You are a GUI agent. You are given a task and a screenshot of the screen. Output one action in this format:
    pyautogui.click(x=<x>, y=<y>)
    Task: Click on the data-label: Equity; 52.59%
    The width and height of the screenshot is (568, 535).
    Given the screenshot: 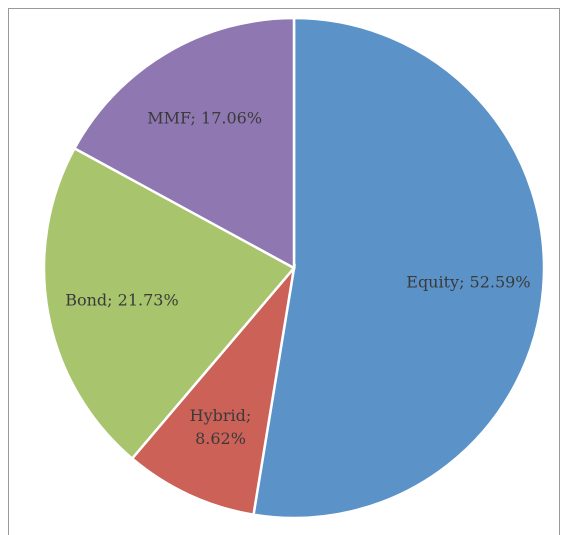 What is the action you would take?
    pyautogui.click(x=468, y=282)
    